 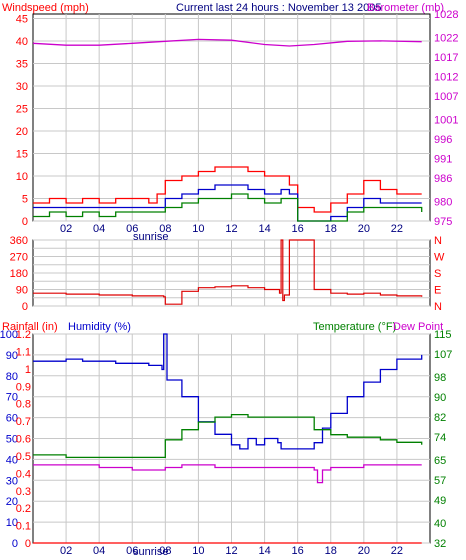 I want to click on temperature-y-tick: 82, so click(x=440, y=418).